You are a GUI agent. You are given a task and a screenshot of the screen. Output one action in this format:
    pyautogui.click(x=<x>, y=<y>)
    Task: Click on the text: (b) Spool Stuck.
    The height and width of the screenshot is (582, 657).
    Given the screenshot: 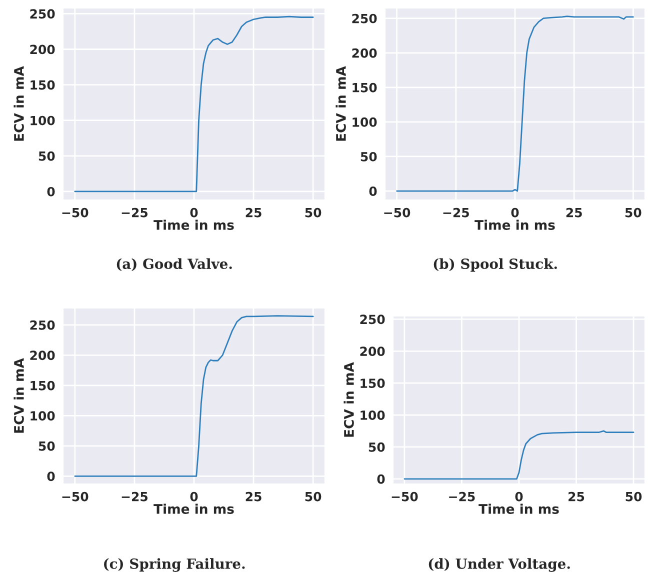 What is the action you would take?
    pyautogui.click(x=495, y=265)
    